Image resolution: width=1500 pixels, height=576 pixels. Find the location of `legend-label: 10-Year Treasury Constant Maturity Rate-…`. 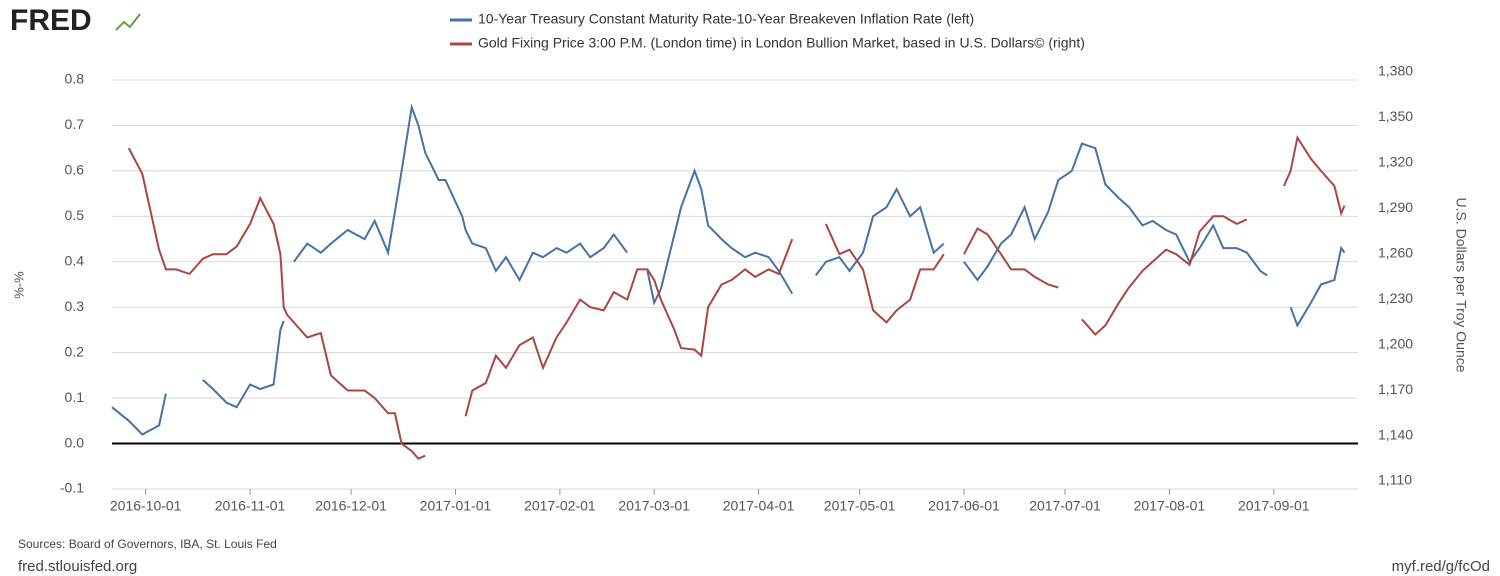

legend-label: 10-Year Treasury Constant Maturity Rate-… is located at coordinates (726, 19).